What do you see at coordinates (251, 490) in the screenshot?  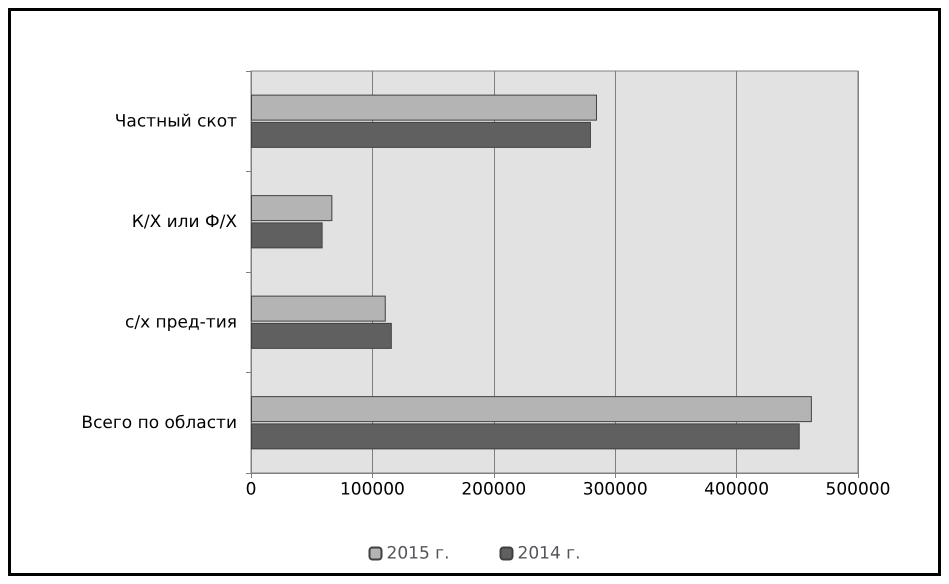 I see `x-tick-label: 0` at bounding box center [251, 490].